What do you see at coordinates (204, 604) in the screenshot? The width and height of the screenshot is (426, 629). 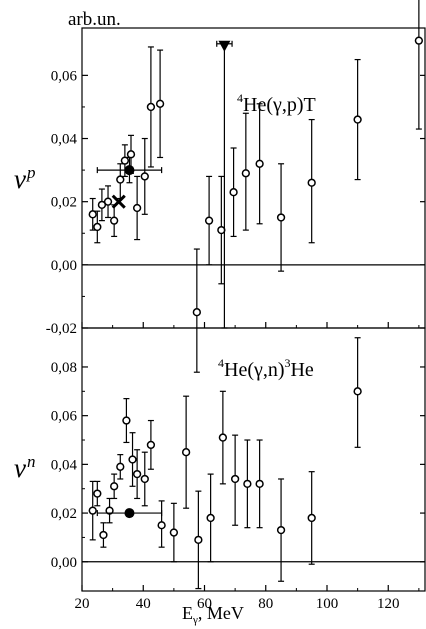 I see `x-tick-label: 60` at bounding box center [204, 604].